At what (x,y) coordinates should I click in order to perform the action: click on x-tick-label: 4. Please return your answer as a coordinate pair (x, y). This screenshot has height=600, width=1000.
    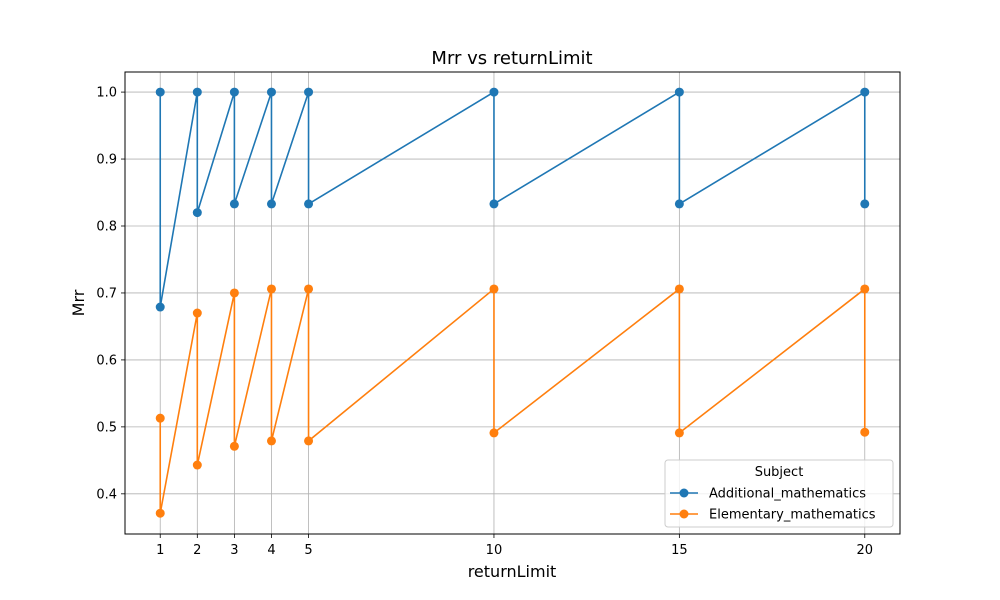
    Looking at the image, I should click on (271, 550).